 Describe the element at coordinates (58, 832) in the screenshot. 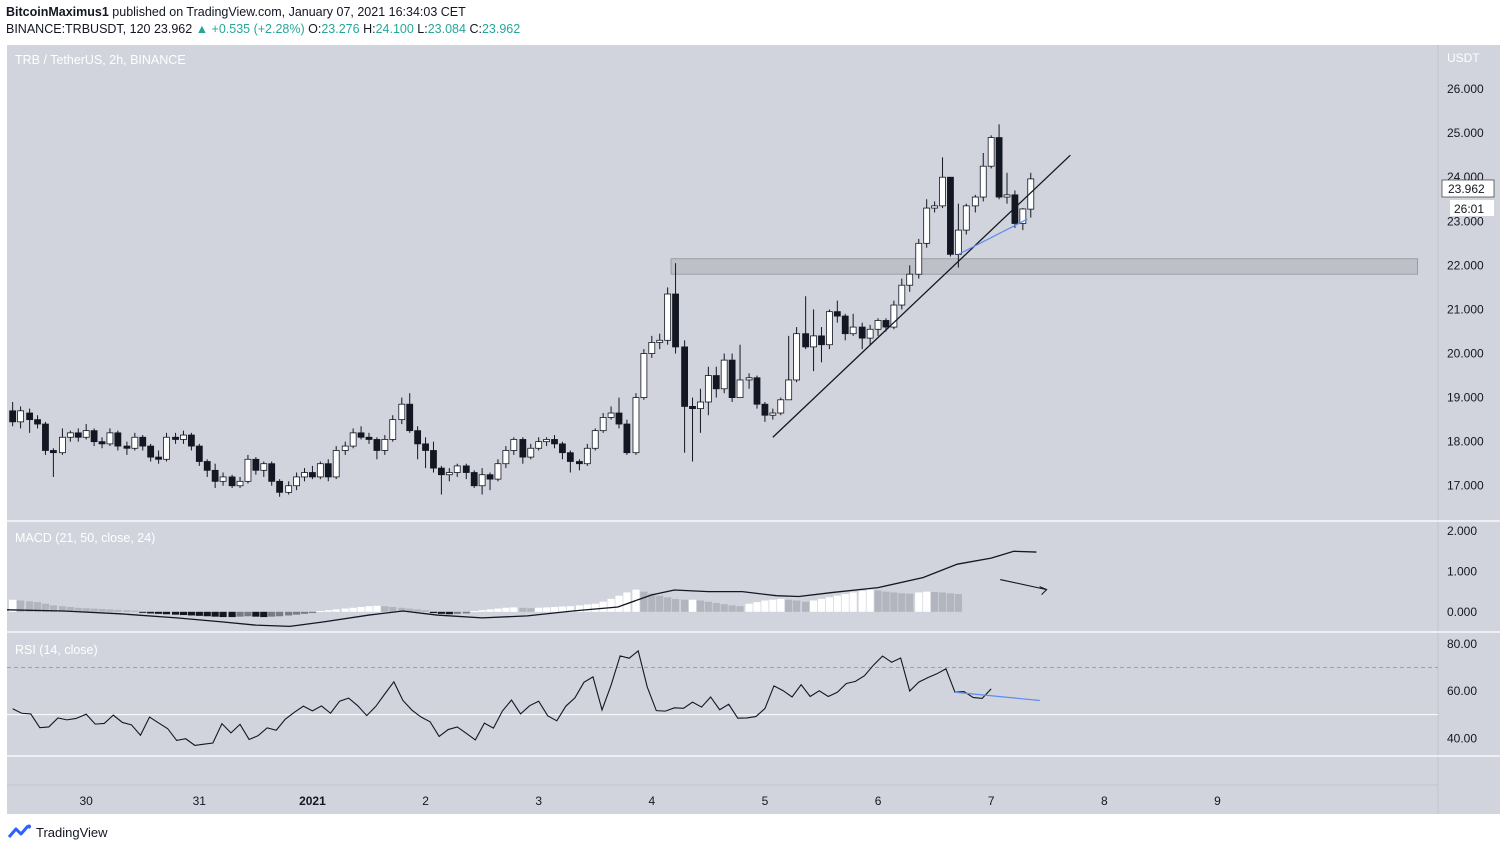

I see `tradingview-brand: TradingView` at that location.